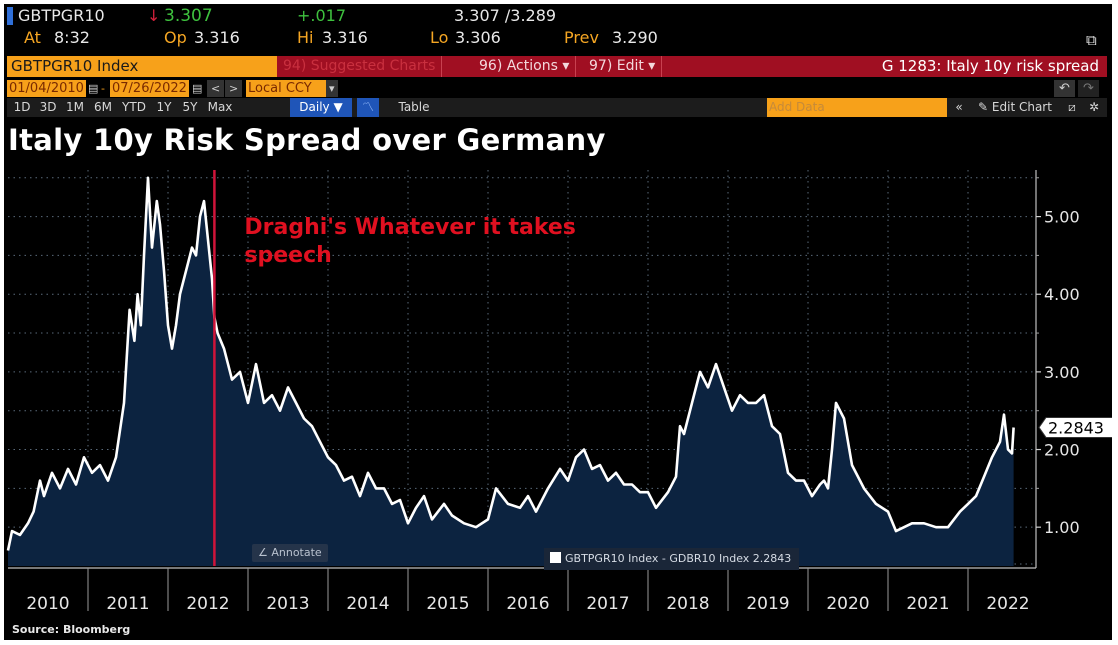 Image resolution: width=1118 pixels, height=645 pixels. I want to click on range-3d: 3D, so click(48, 107).